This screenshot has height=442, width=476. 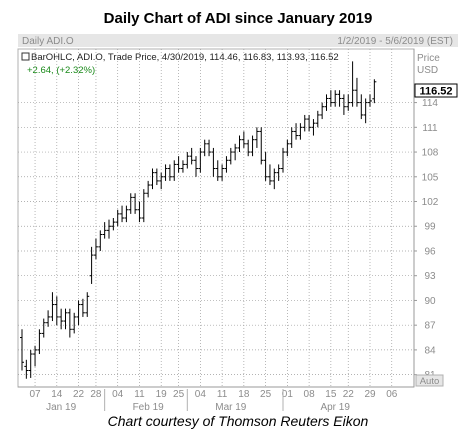 What do you see at coordinates (430, 326) in the screenshot?
I see `y-tick-label: 87` at bounding box center [430, 326].